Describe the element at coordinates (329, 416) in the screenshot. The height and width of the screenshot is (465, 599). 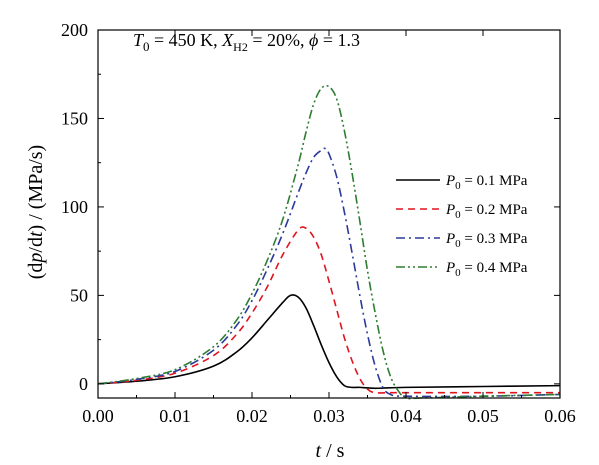
I see `x-tick-label: 0.03` at that location.